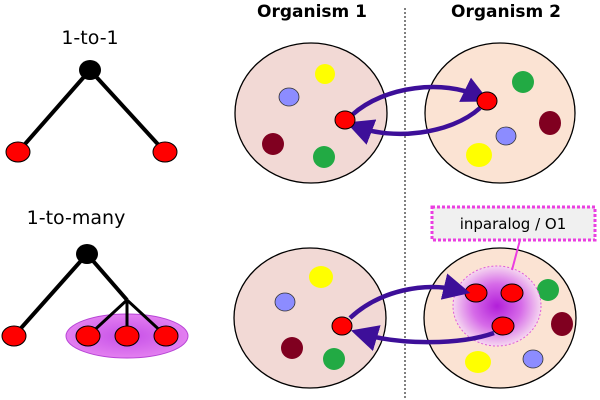 The height and width of the screenshot is (400, 600). Describe the element at coordinates (500, 113) in the screenshot. I see `organism-2-cell-top` at that location.